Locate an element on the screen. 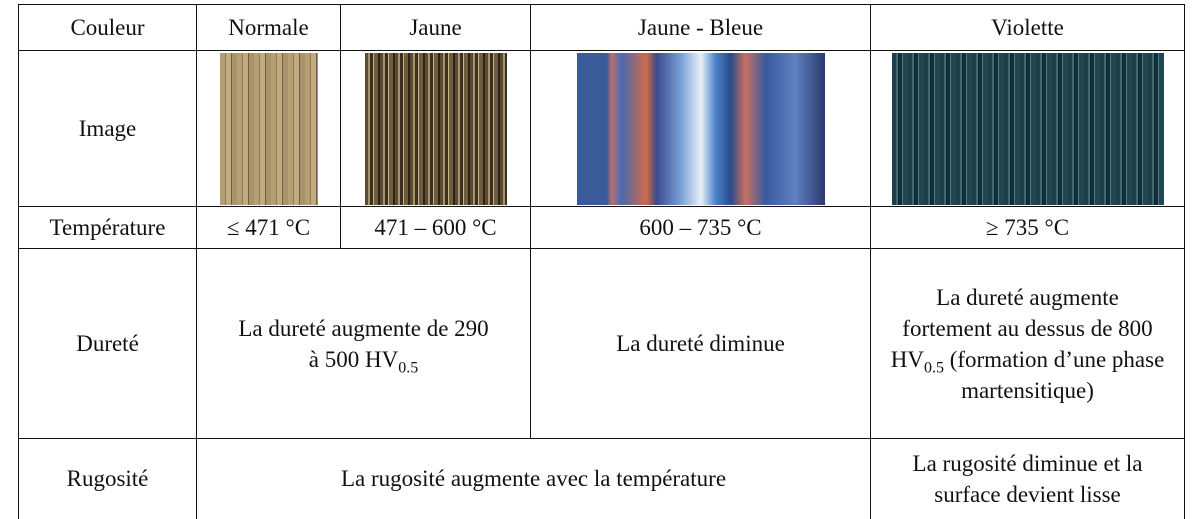 The image size is (1202, 519). cell-text: La dureté augmente de 290 à 500 HV is located at coordinates (363, 343).